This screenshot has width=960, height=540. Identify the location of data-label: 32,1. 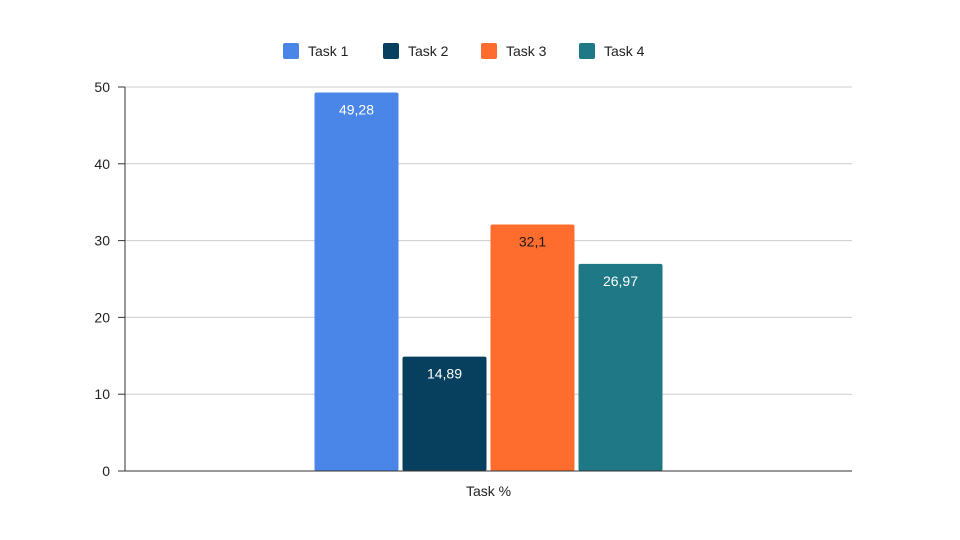
(532, 241).